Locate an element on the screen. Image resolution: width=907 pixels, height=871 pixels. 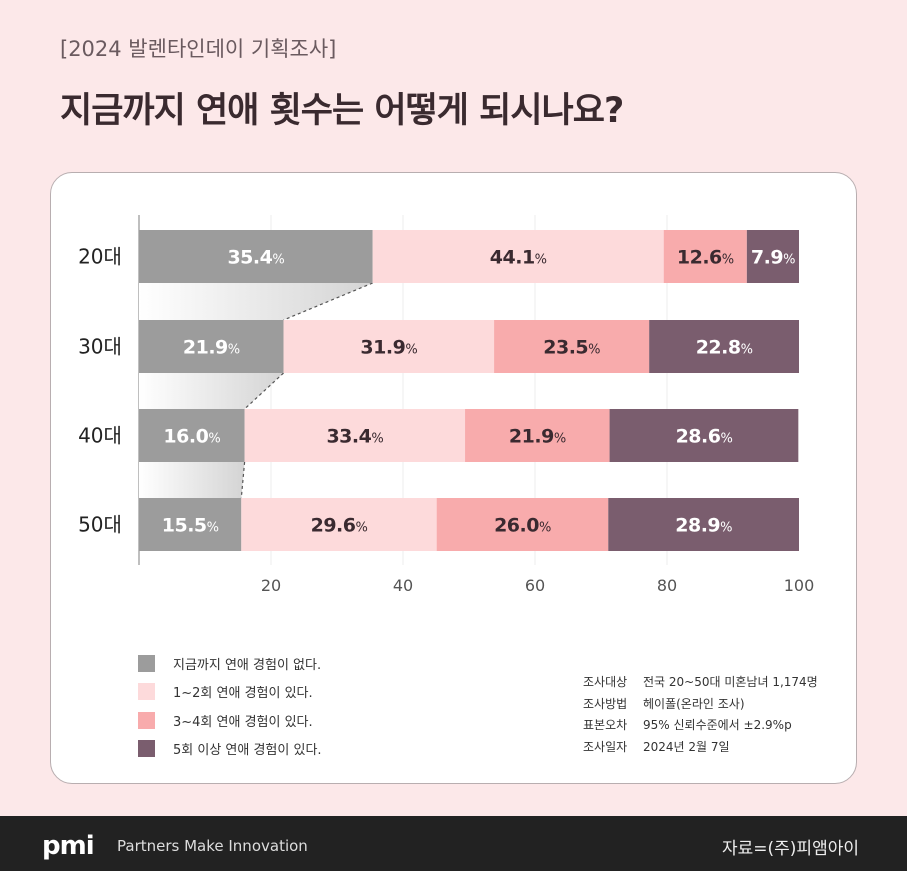
legend-item: 지금까지 연애 경험이 없다. is located at coordinates (230, 663).